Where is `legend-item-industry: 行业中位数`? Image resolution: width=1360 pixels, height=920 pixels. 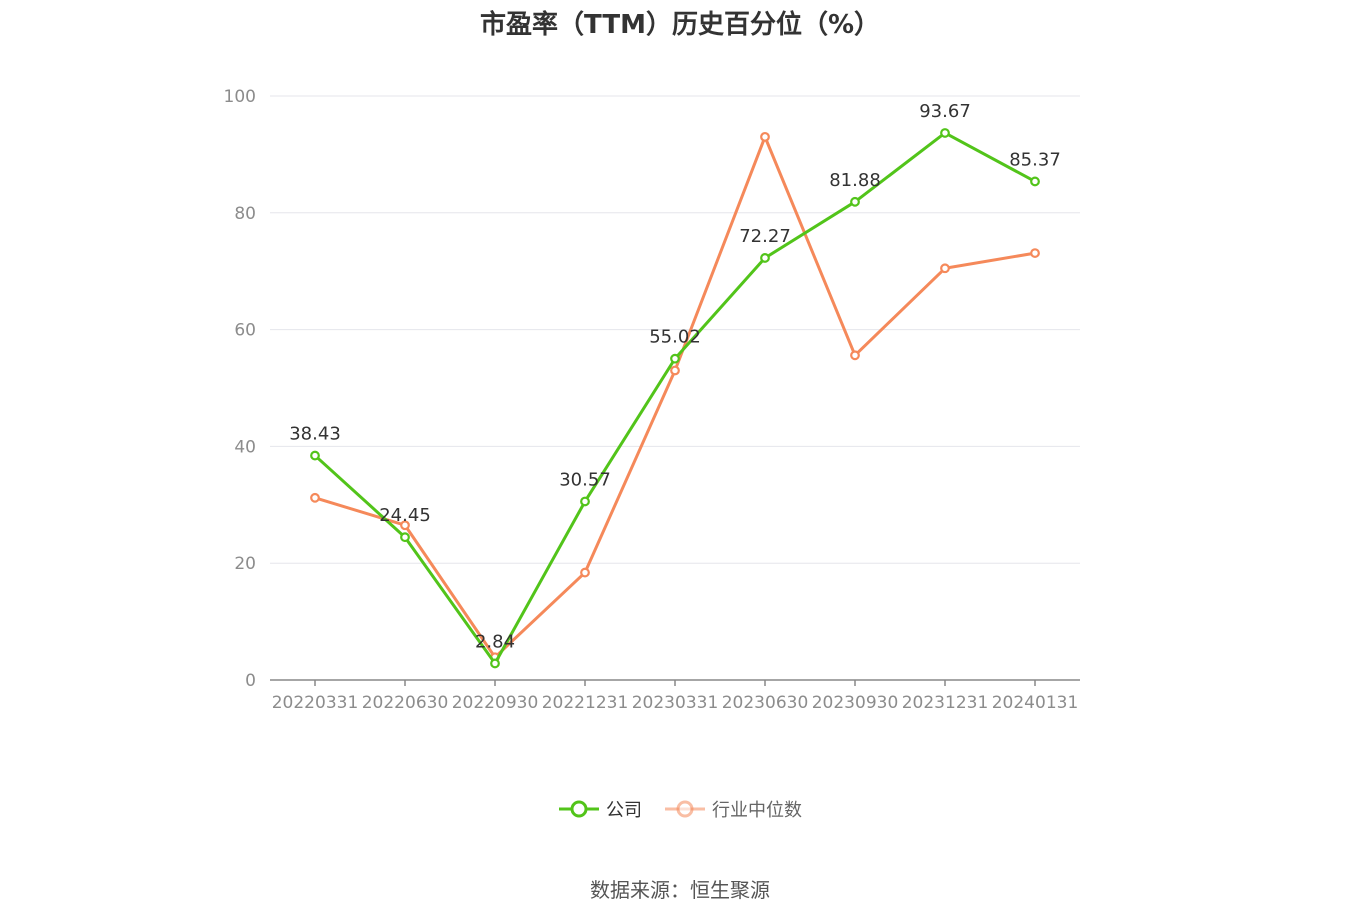
legend-item-industry: 行业中位数 is located at coordinates (733, 809).